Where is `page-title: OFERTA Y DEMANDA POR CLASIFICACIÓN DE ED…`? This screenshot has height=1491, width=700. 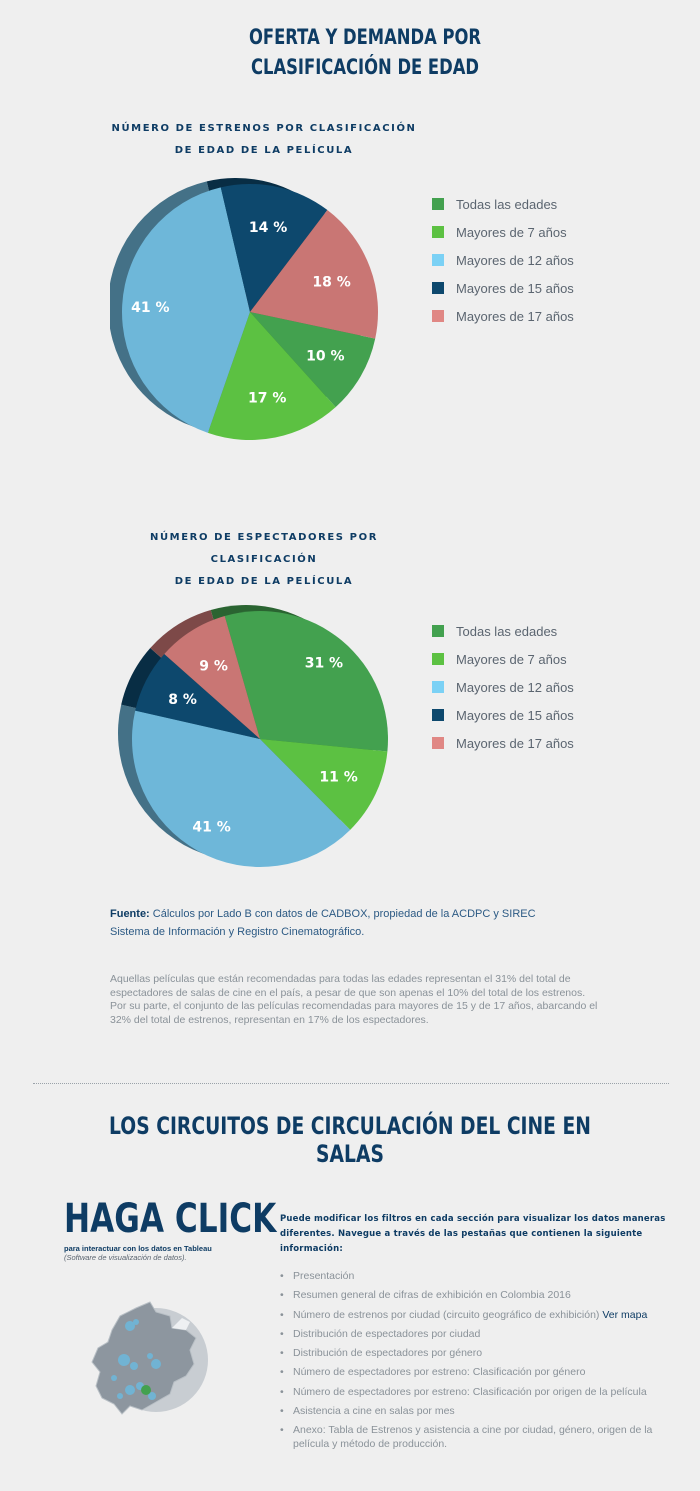 page-title: OFERTA Y DEMANDA POR CLASIFICACIÓN DE ED… is located at coordinates (364, 52).